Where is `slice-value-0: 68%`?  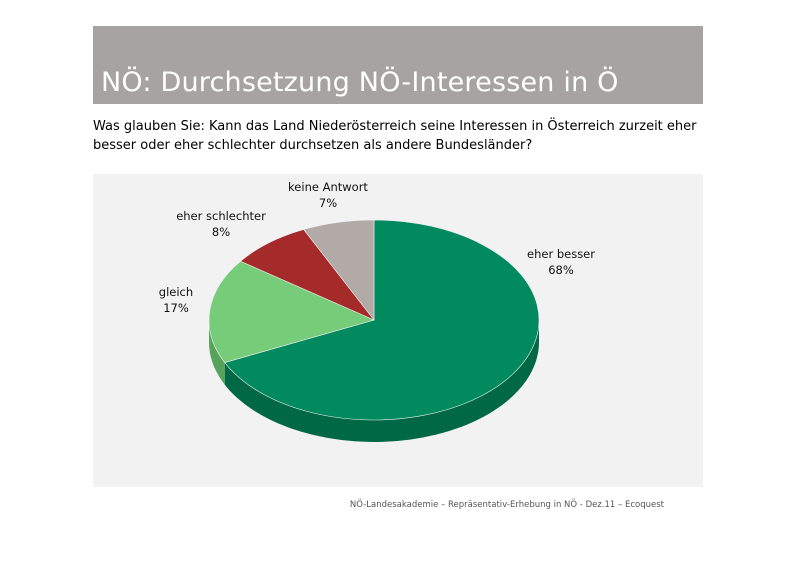
slice-value-0: 68% is located at coordinates (561, 270).